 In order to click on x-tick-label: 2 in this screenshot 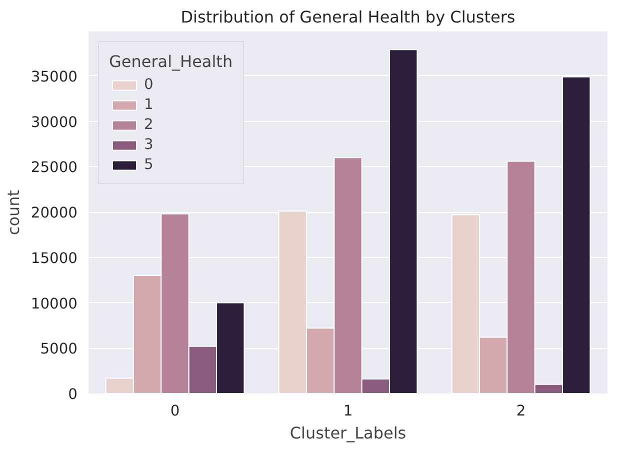, I will do `click(521, 411)`.